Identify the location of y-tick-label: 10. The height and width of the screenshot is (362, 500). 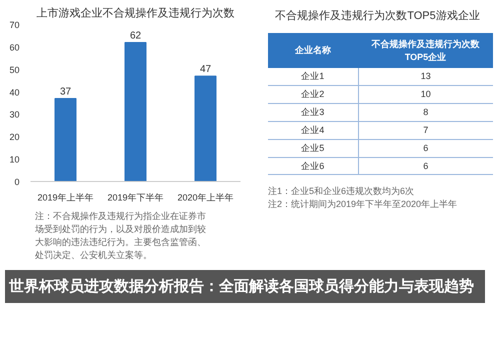
(14, 159).